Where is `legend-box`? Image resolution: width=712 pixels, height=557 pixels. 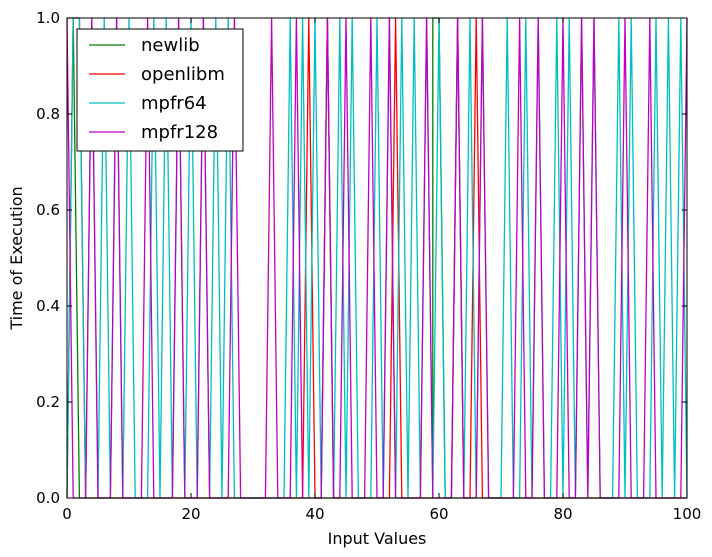 legend-box is located at coordinates (160, 90).